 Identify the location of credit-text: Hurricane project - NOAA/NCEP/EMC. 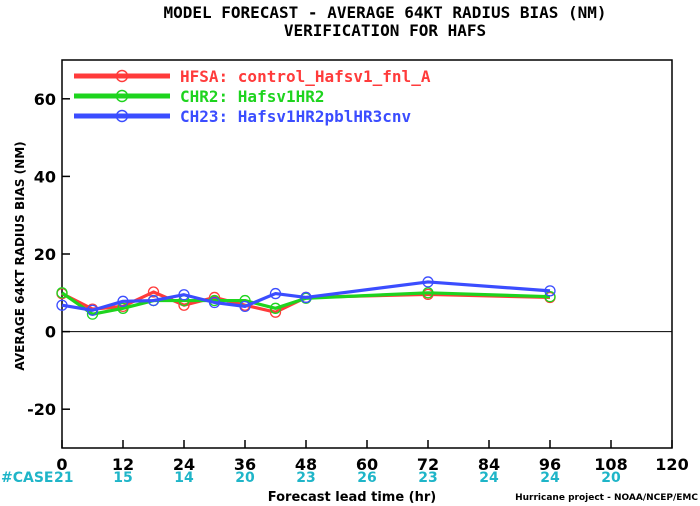
(606, 498).